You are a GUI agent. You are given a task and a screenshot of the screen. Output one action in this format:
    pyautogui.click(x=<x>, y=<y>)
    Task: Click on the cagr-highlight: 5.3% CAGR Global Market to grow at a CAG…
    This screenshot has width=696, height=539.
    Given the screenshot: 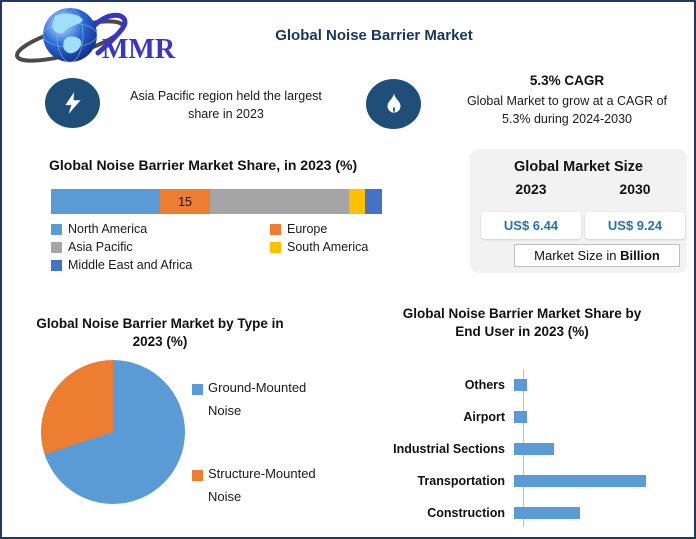 What is the action you would take?
    pyautogui.click(x=567, y=100)
    